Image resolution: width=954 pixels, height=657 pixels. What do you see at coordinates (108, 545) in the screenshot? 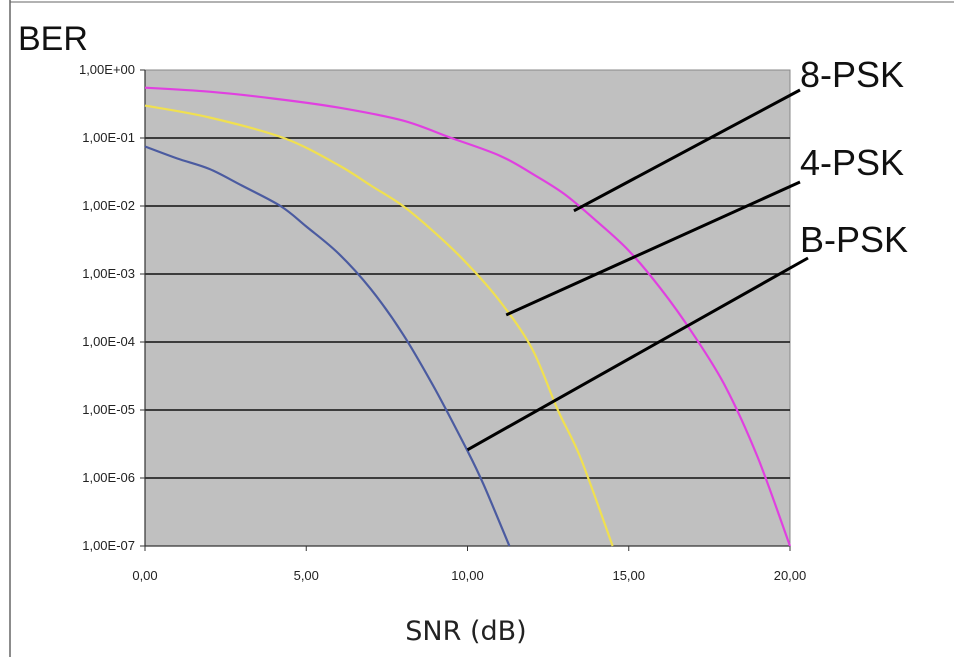
I see `y-tick-label: 1,00E-07` at bounding box center [108, 545].